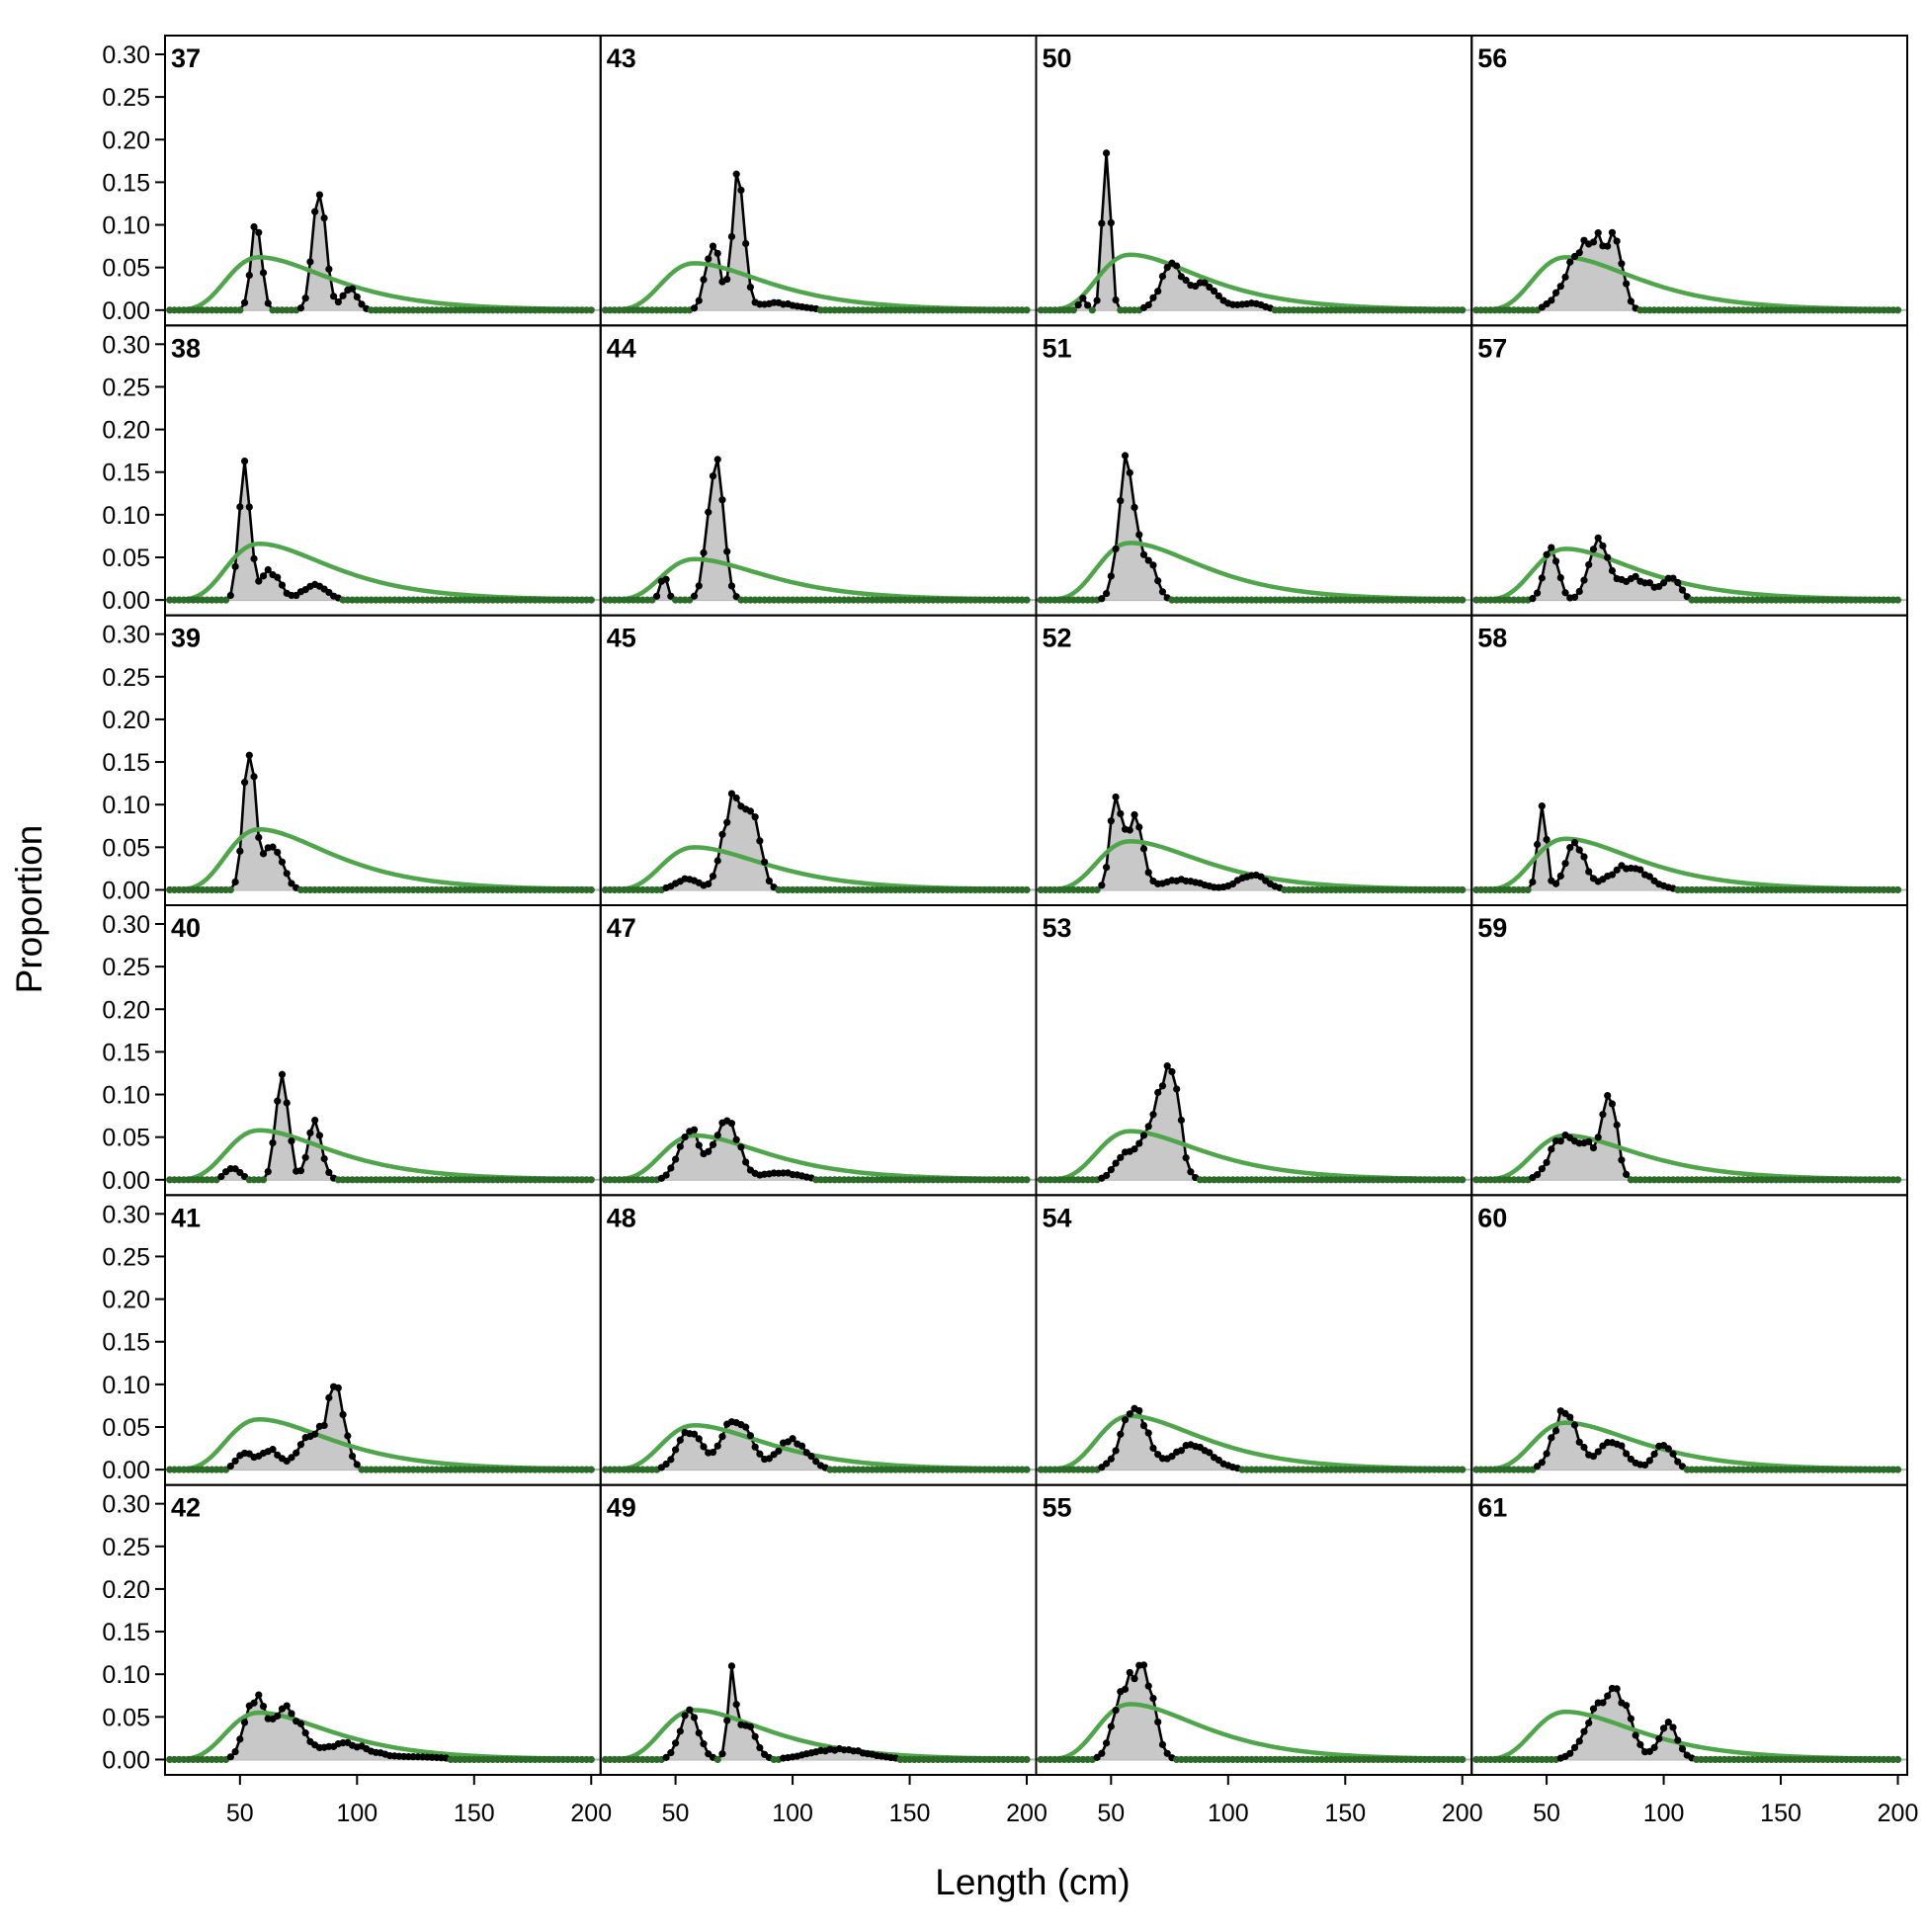 The height and width of the screenshot is (1932, 1927). Describe the element at coordinates (621, 928) in the screenshot. I see `panel-label: 47` at that location.